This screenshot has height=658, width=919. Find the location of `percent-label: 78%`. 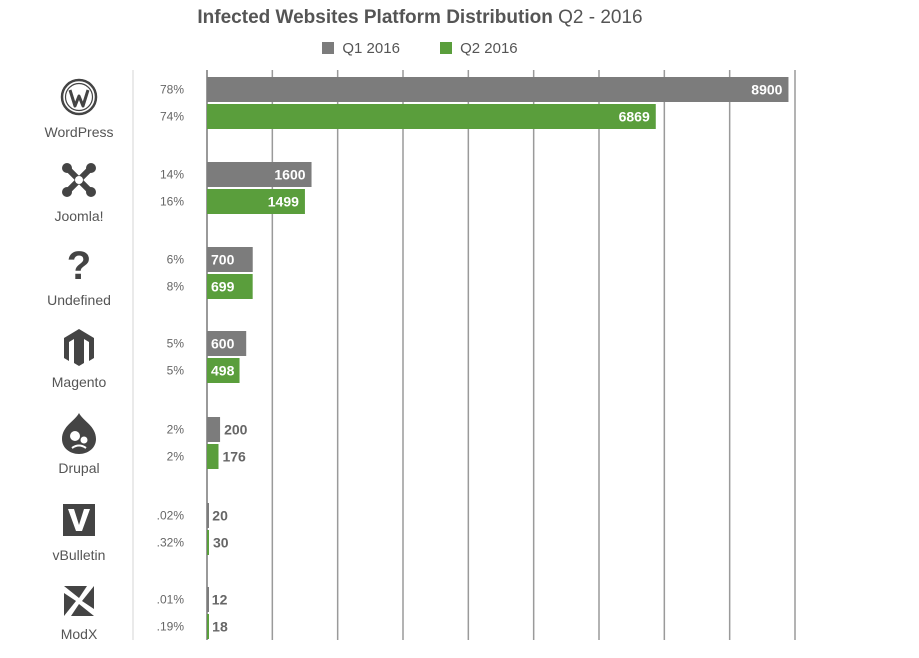

percent-label: 78% is located at coordinates (172, 90).